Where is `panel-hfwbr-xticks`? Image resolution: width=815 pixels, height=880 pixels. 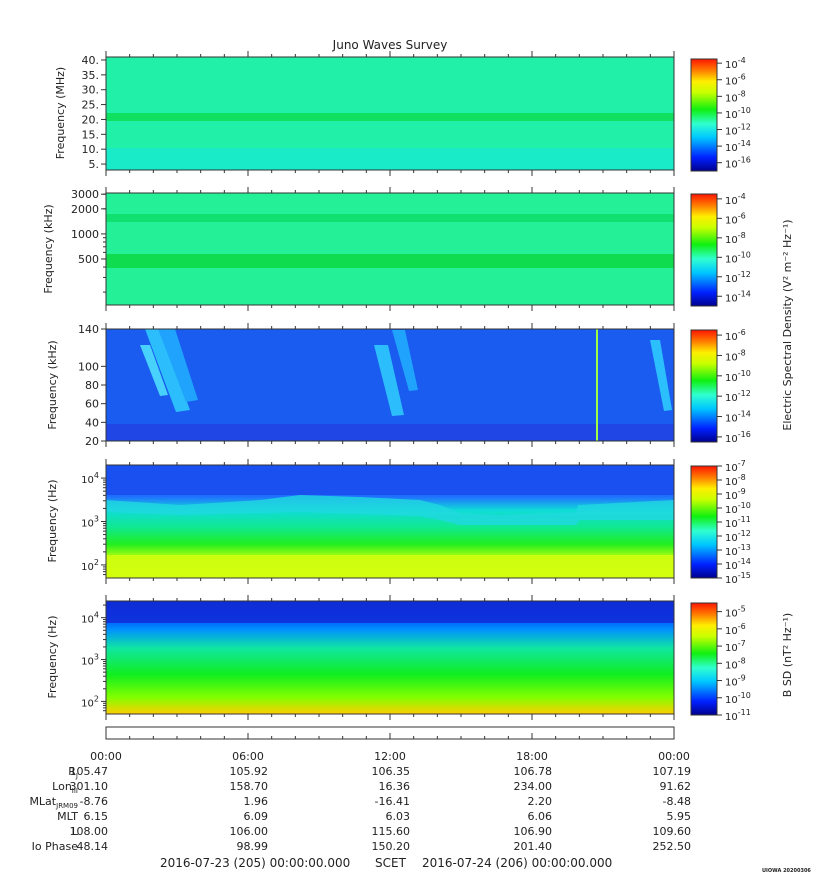
panel-hfwbr-xticks is located at coordinates (390, 113).